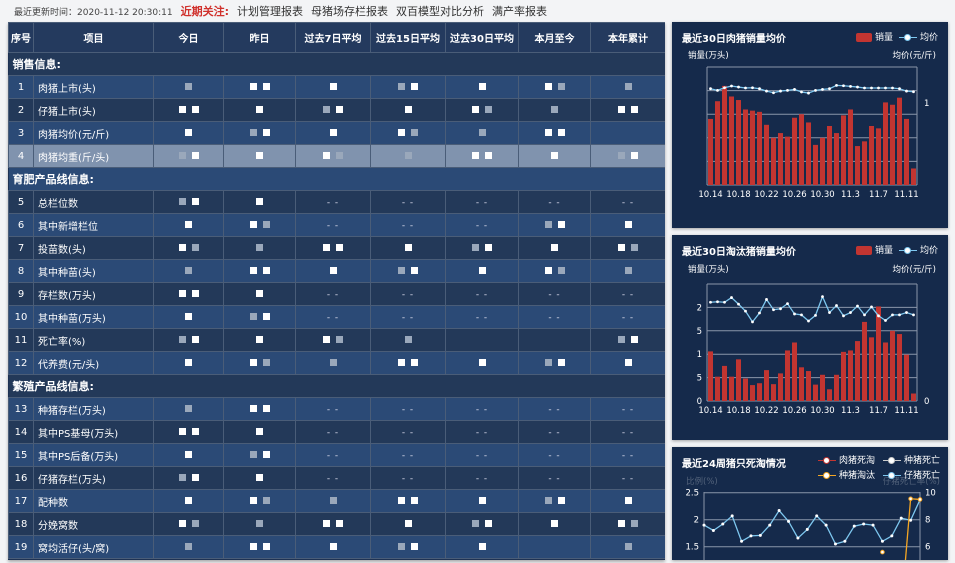 Image resolution: width=955 pixels, height=563 pixels. I want to click on y2-tick-label: 6, so click(927, 548).